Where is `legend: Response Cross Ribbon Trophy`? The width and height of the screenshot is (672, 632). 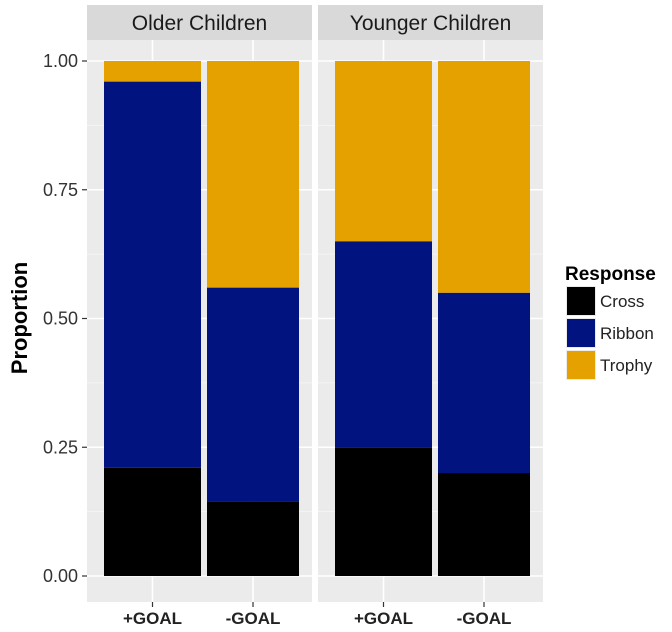
legend: Response Cross Ribbon Trophy is located at coordinates (610, 322).